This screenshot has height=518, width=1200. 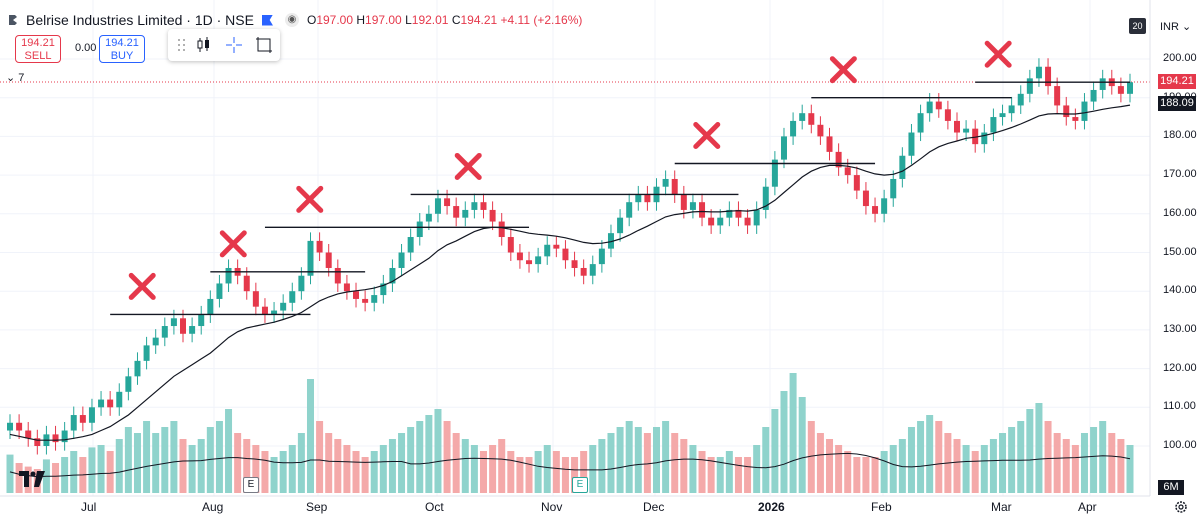 What do you see at coordinates (1171, 487) in the screenshot?
I see `volume-scale-label: 6M` at bounding box center [1171, 487].